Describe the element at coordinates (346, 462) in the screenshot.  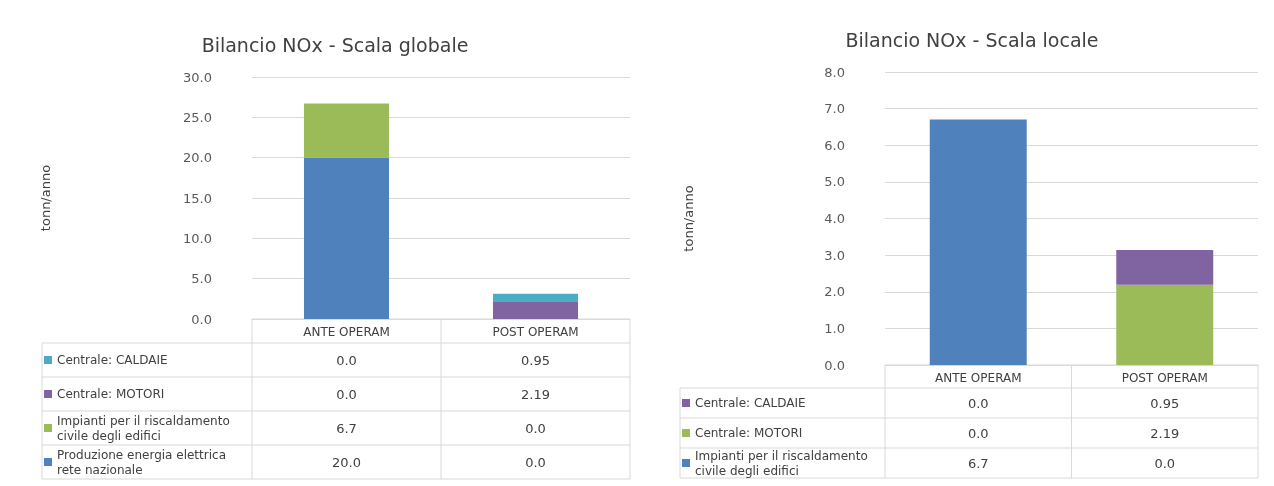
I see `data-label: 20.0` at that location.